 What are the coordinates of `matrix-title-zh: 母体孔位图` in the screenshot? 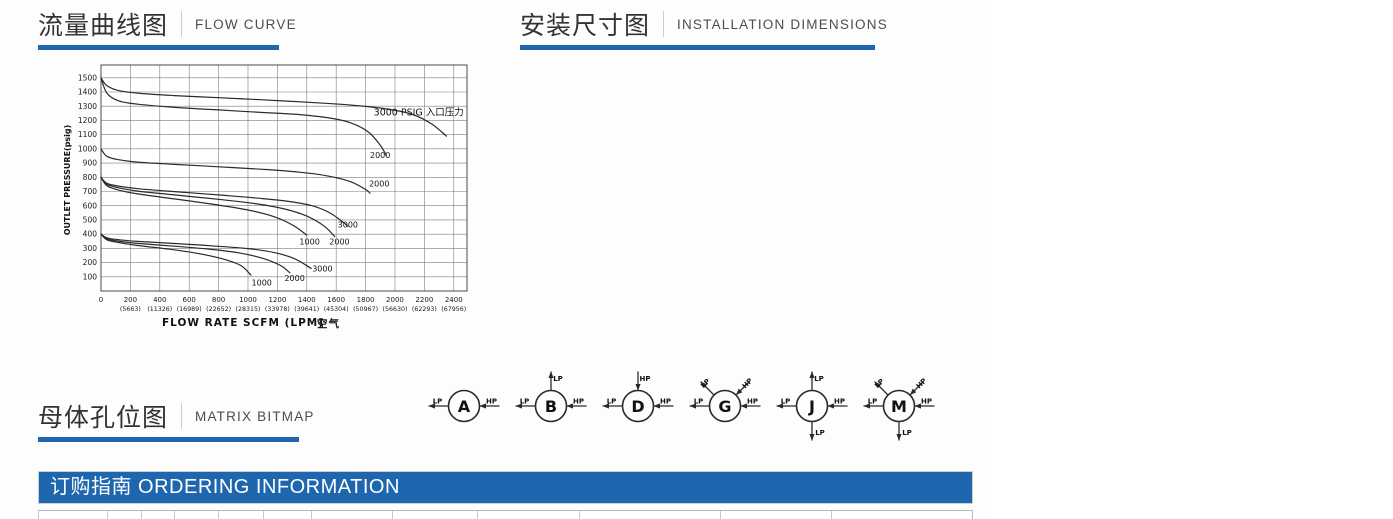 It's located at (103, 418).